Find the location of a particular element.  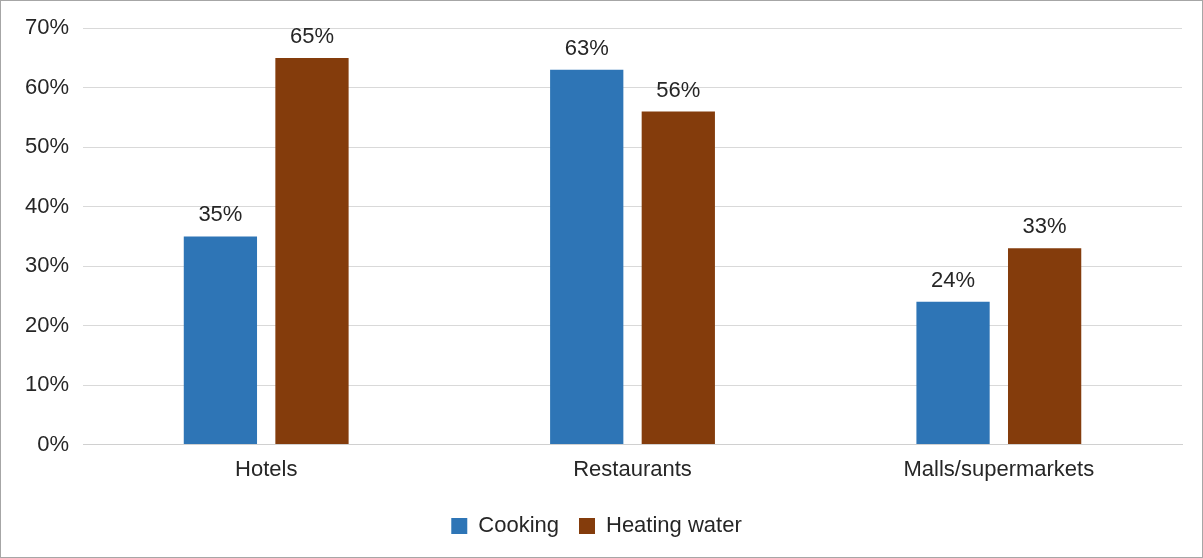

data-label: 63% is located at coordinates (586, 47).